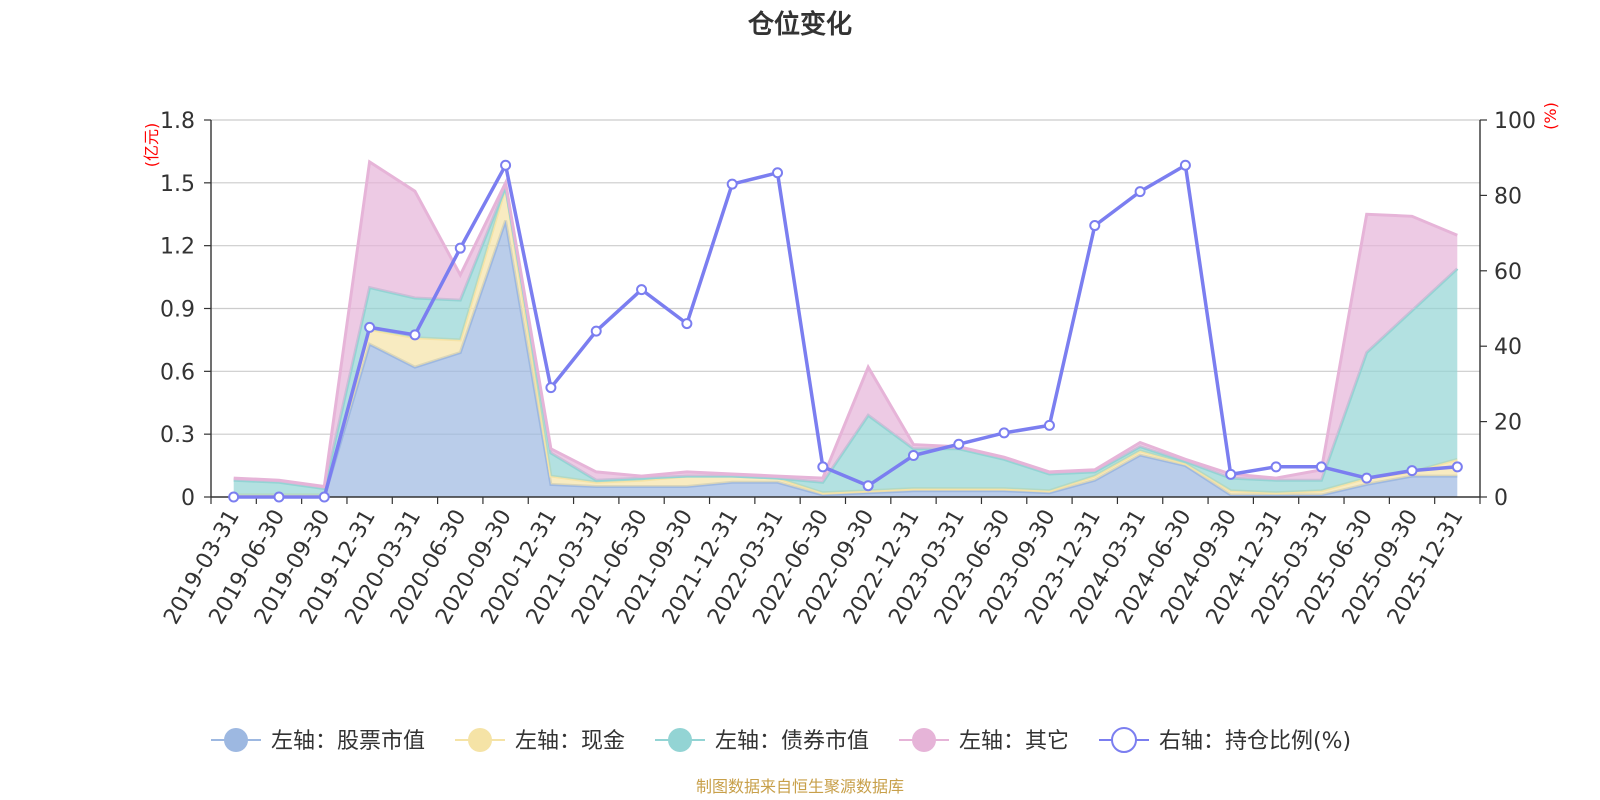 The width and height of the screenshot is (1600, 800). I want to click on legend-label: 左轴：其它, so click(1014, 741).